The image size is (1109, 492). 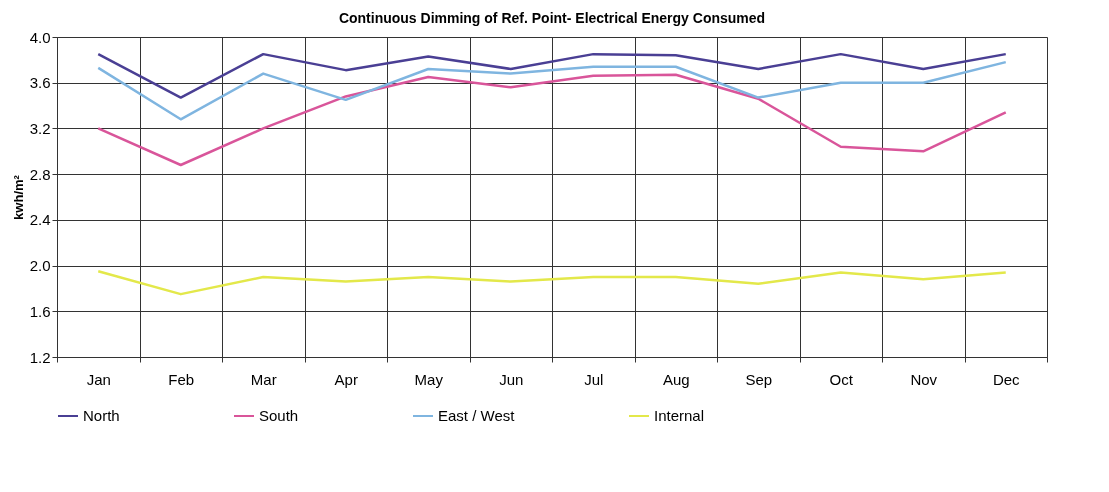 What do you see at coordinates (759, 379) in the screenshot?
I see `x-tick-label: Sep` at bounding box center [759, 379].